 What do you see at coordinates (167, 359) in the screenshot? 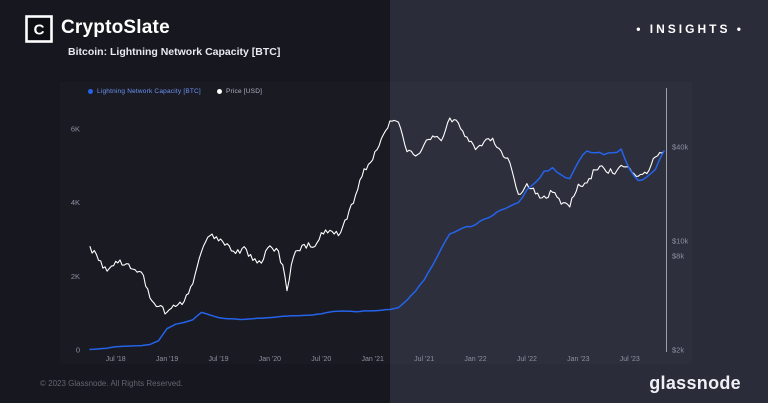
I see `x-axis-tick: Jan '19` at bounding box center [167, 359].